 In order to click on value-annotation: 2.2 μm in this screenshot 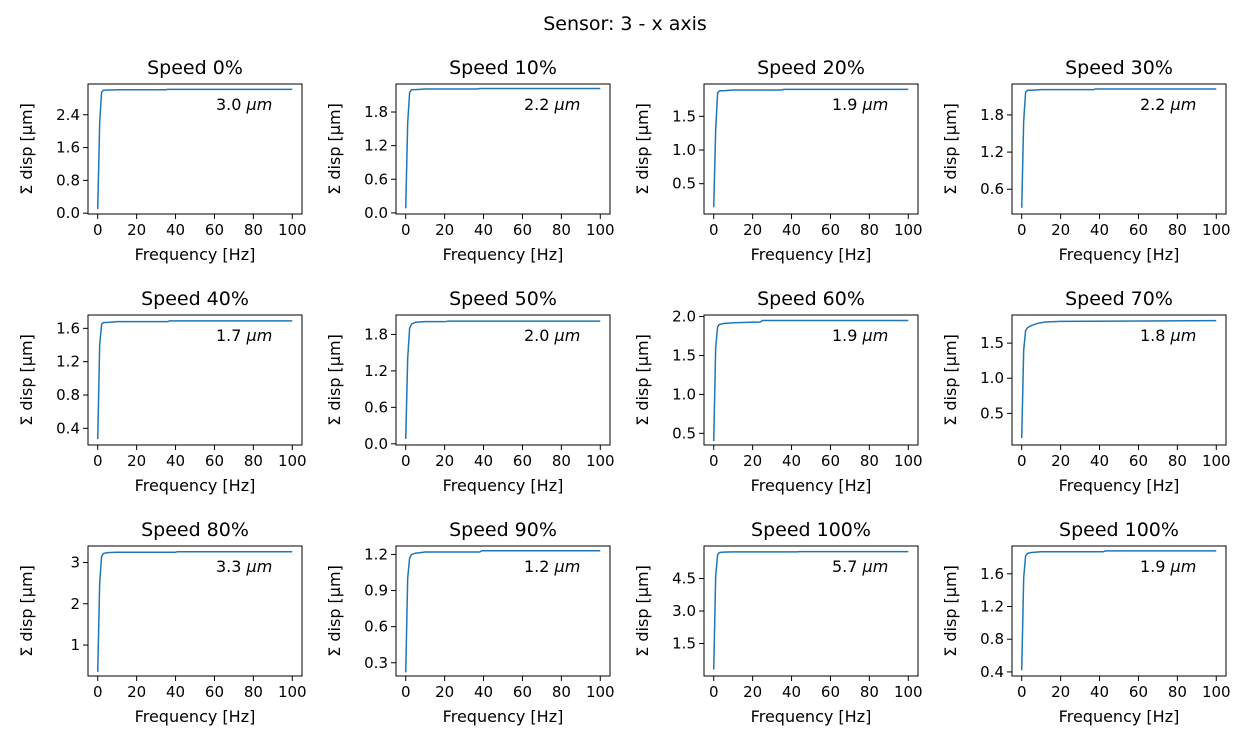, I will do `click(1168, 104)`.